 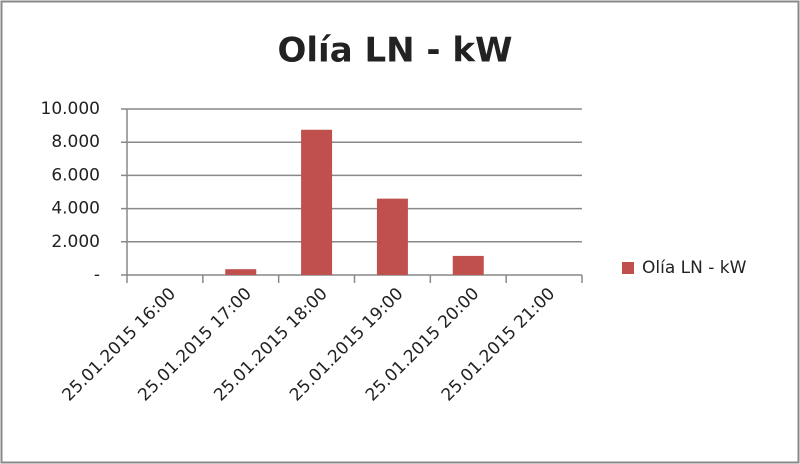 What do you see at coordinates (75, 242) in the screenshot?
I see `y-tick-label: 2.000` at bounding box center [75, 242].